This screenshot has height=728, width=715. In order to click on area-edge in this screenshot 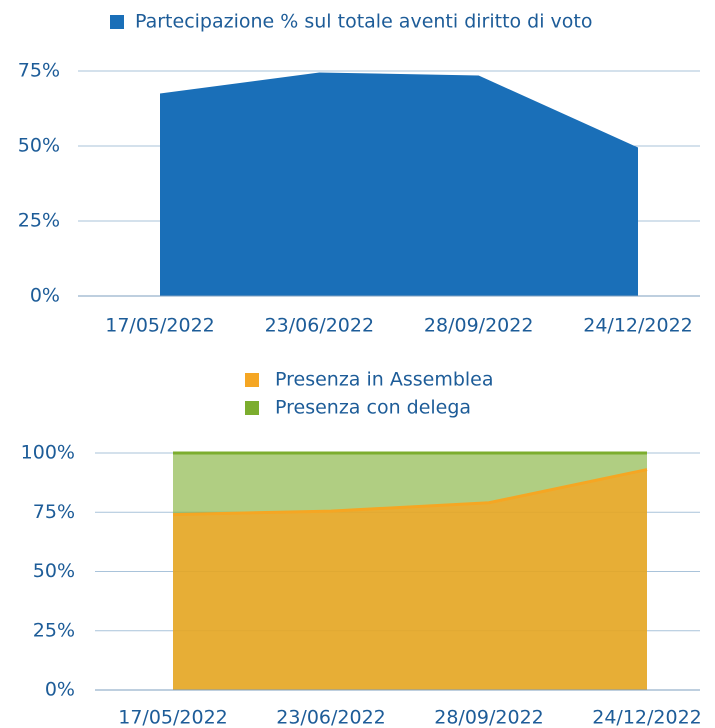, I will do `click(410, 492)`.